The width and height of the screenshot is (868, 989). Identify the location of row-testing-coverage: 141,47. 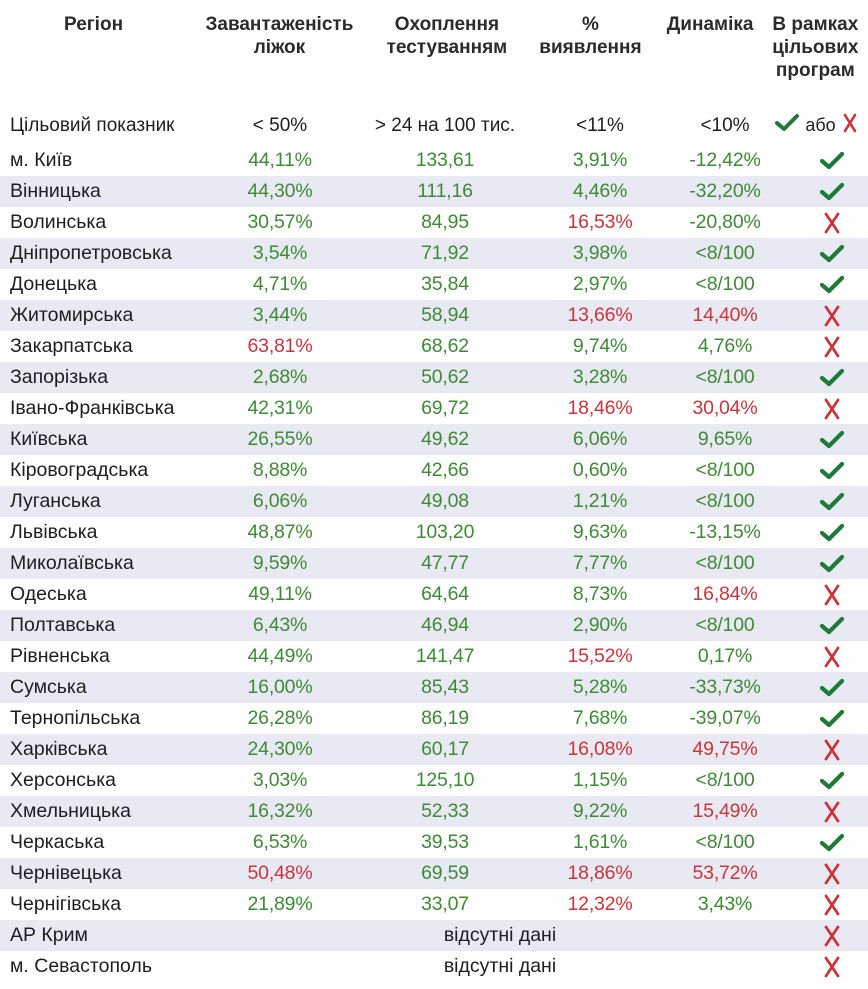
(445, 656).